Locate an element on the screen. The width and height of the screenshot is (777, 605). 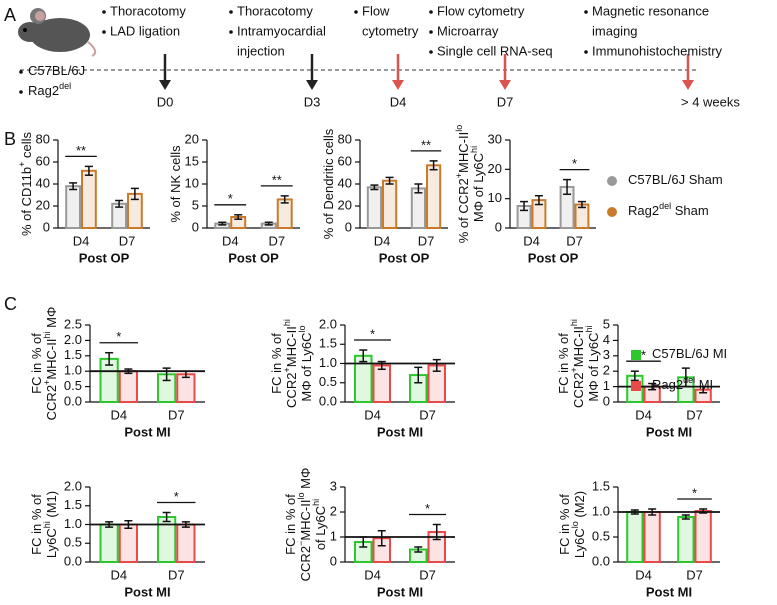
legend-label: C57BL/6J MI is located at coordinates (689, 353).